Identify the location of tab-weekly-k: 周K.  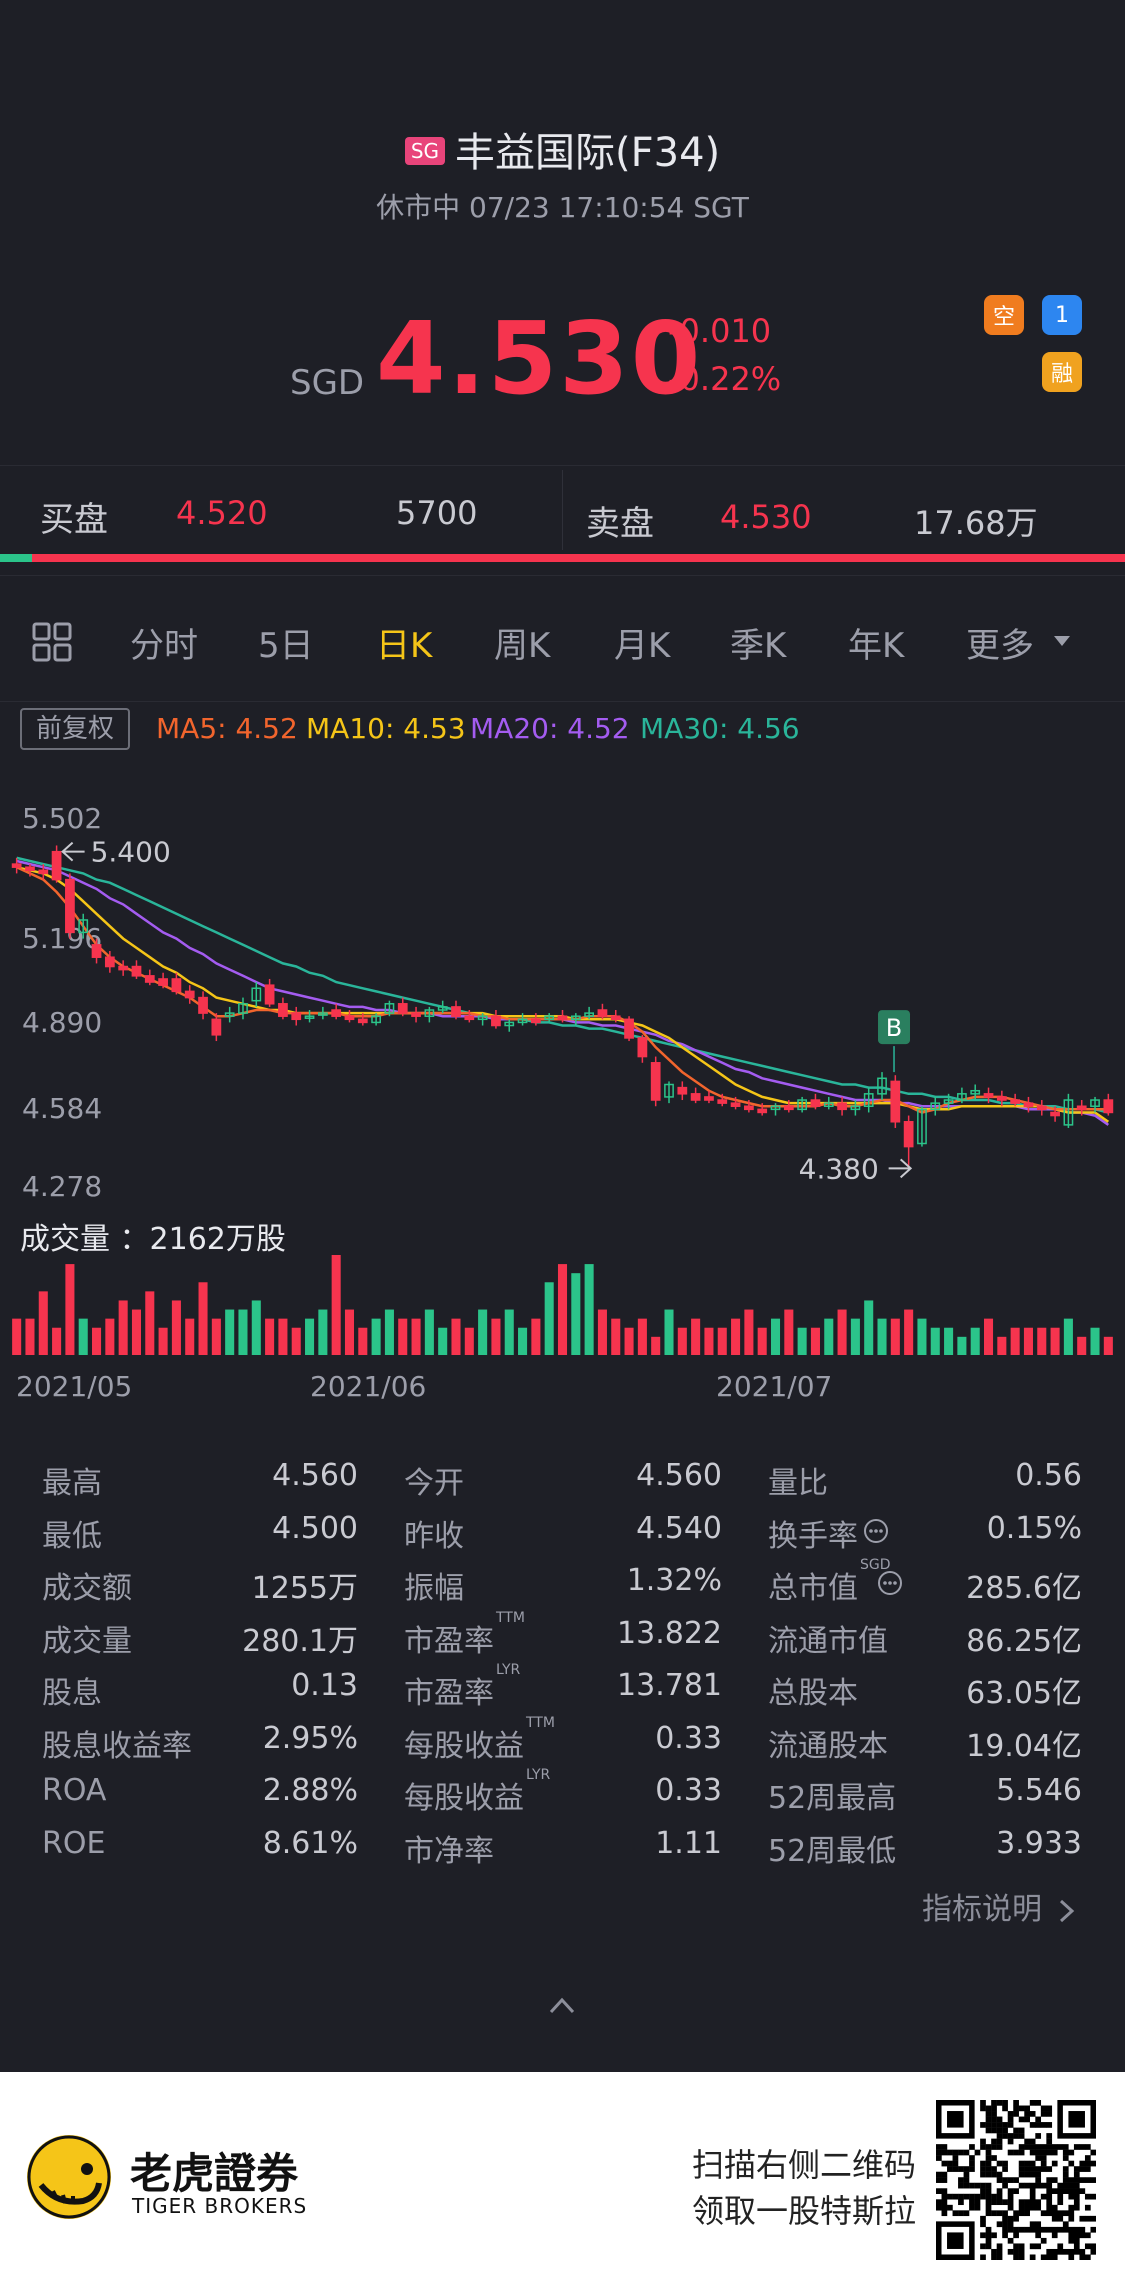
(522, 646).